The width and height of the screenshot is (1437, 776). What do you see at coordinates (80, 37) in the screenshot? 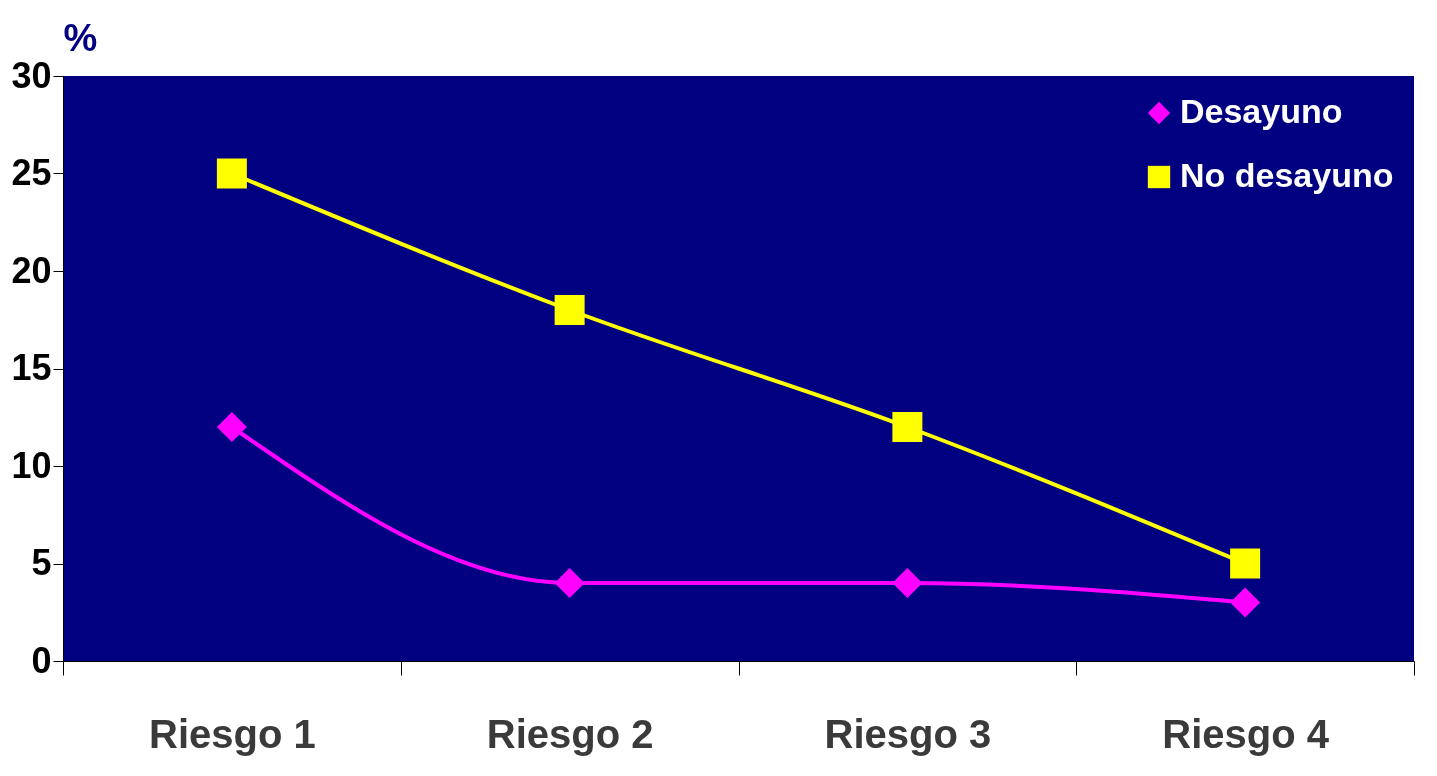
I see `y-axis-title: %` at bounding box center [80, 37].